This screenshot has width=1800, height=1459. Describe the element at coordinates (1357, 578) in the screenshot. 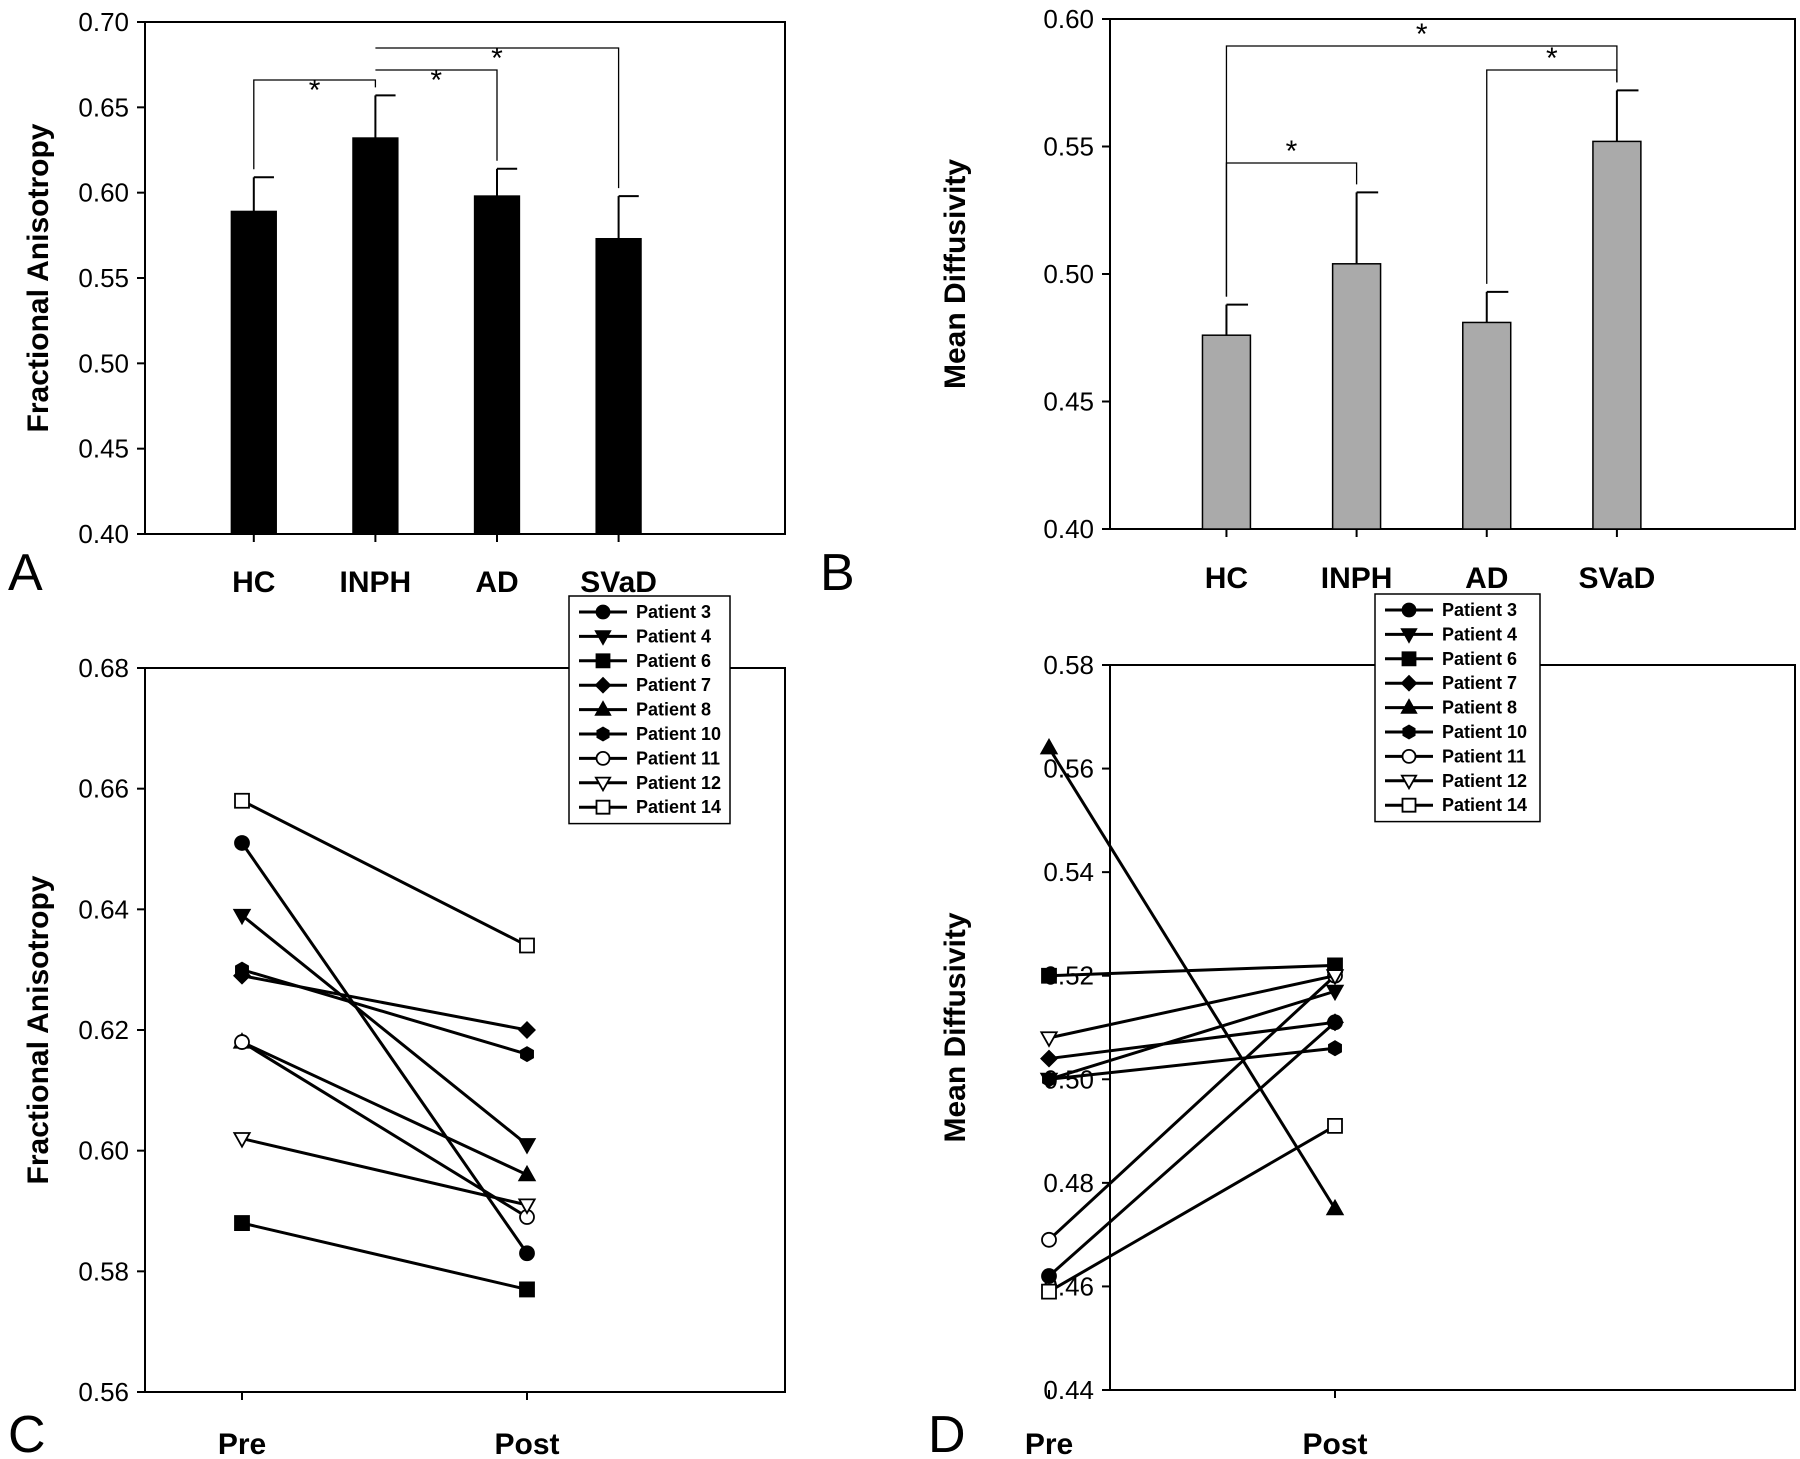

I see `x-category-label: INPH` at that location.